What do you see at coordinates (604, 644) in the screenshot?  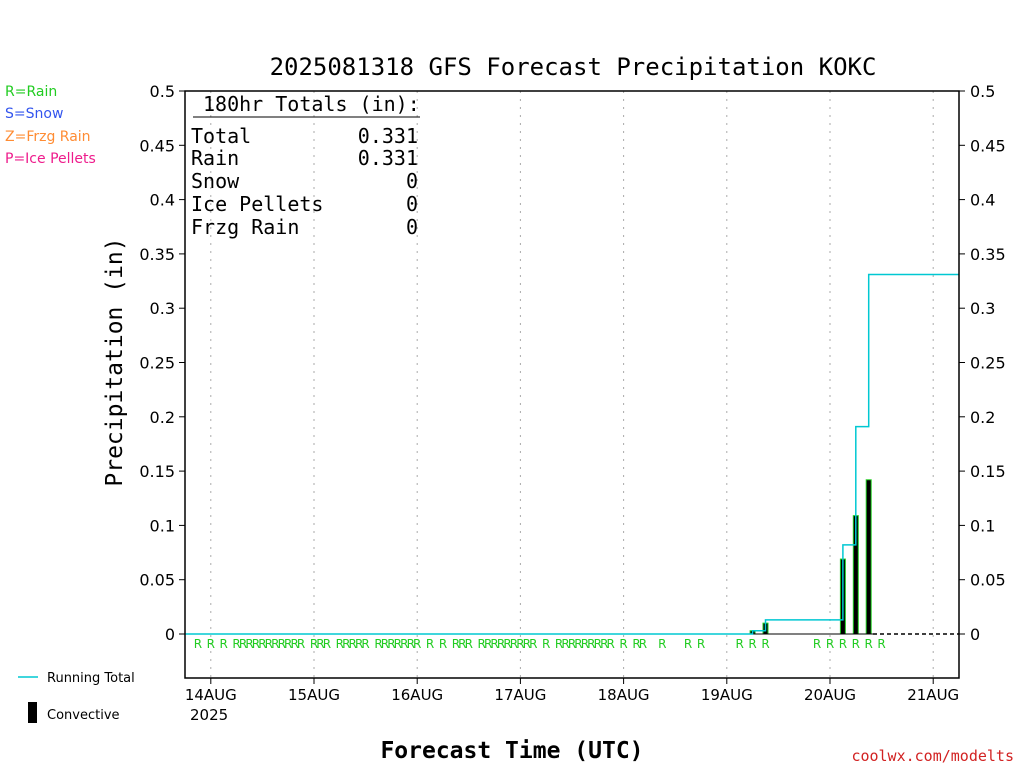 I see `precip-type-marker-51: R` at bounding box center [604, 644].